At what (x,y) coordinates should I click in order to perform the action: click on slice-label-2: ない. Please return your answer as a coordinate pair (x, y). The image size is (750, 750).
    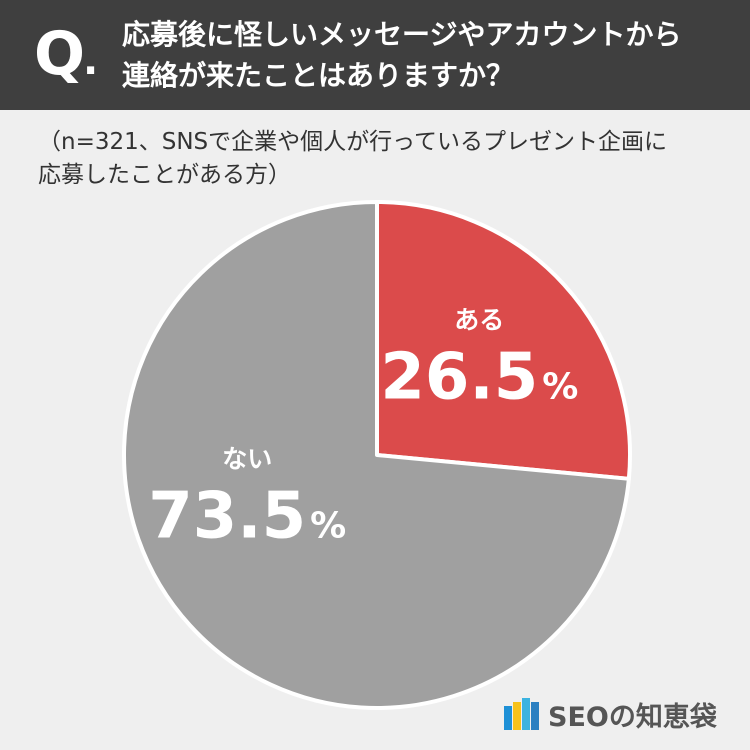
    Looking at the image, I should click on (247, 458).